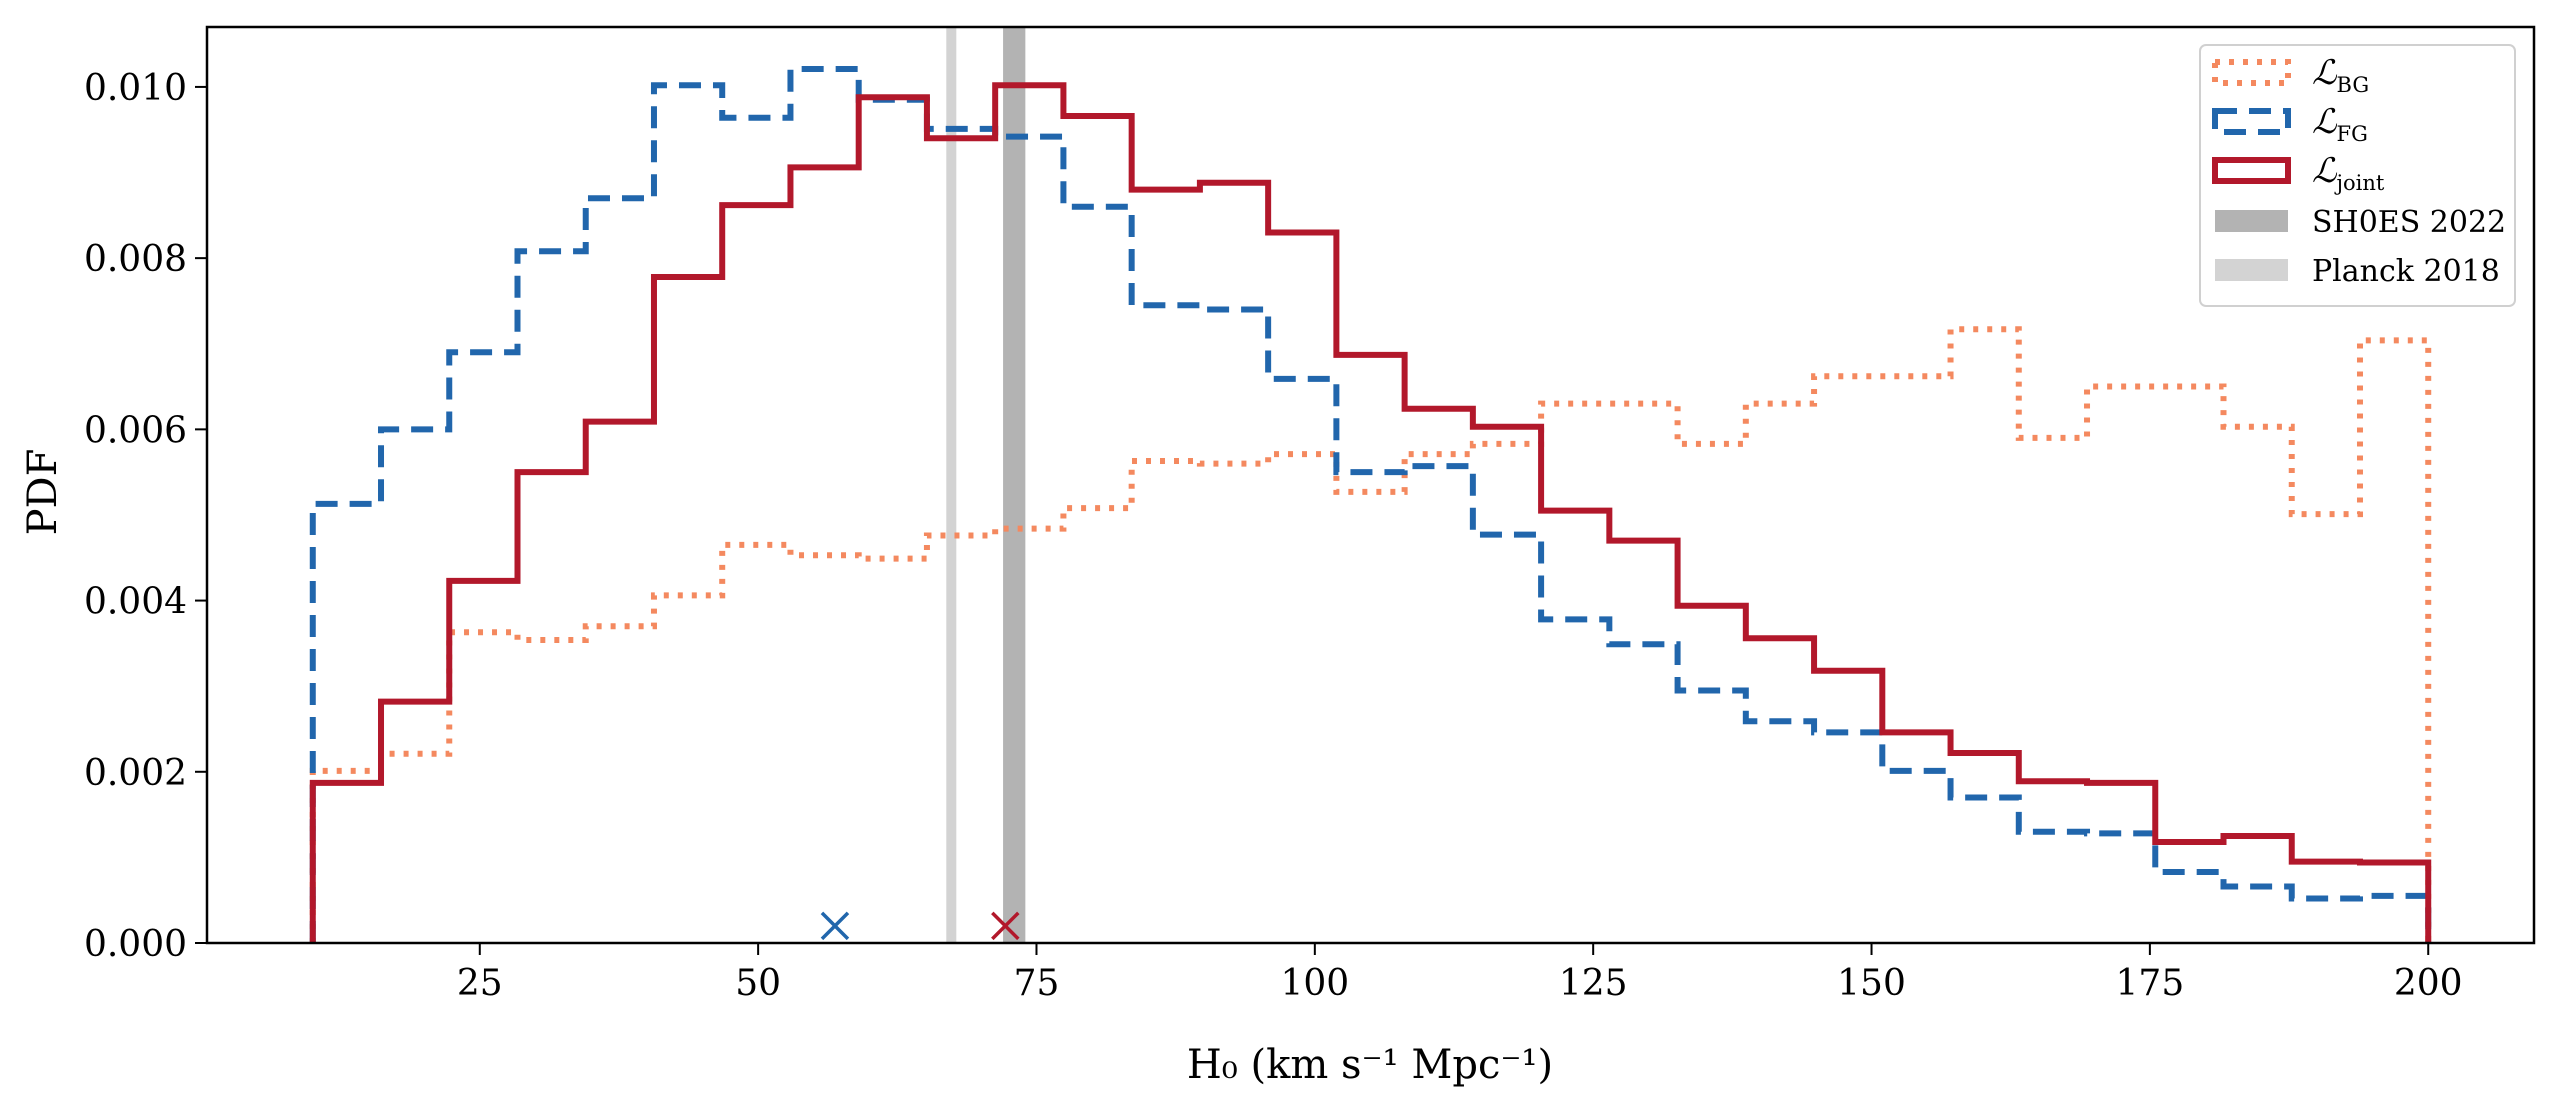  I want to click on y-tick-label: 0.010, so click(135, 88).